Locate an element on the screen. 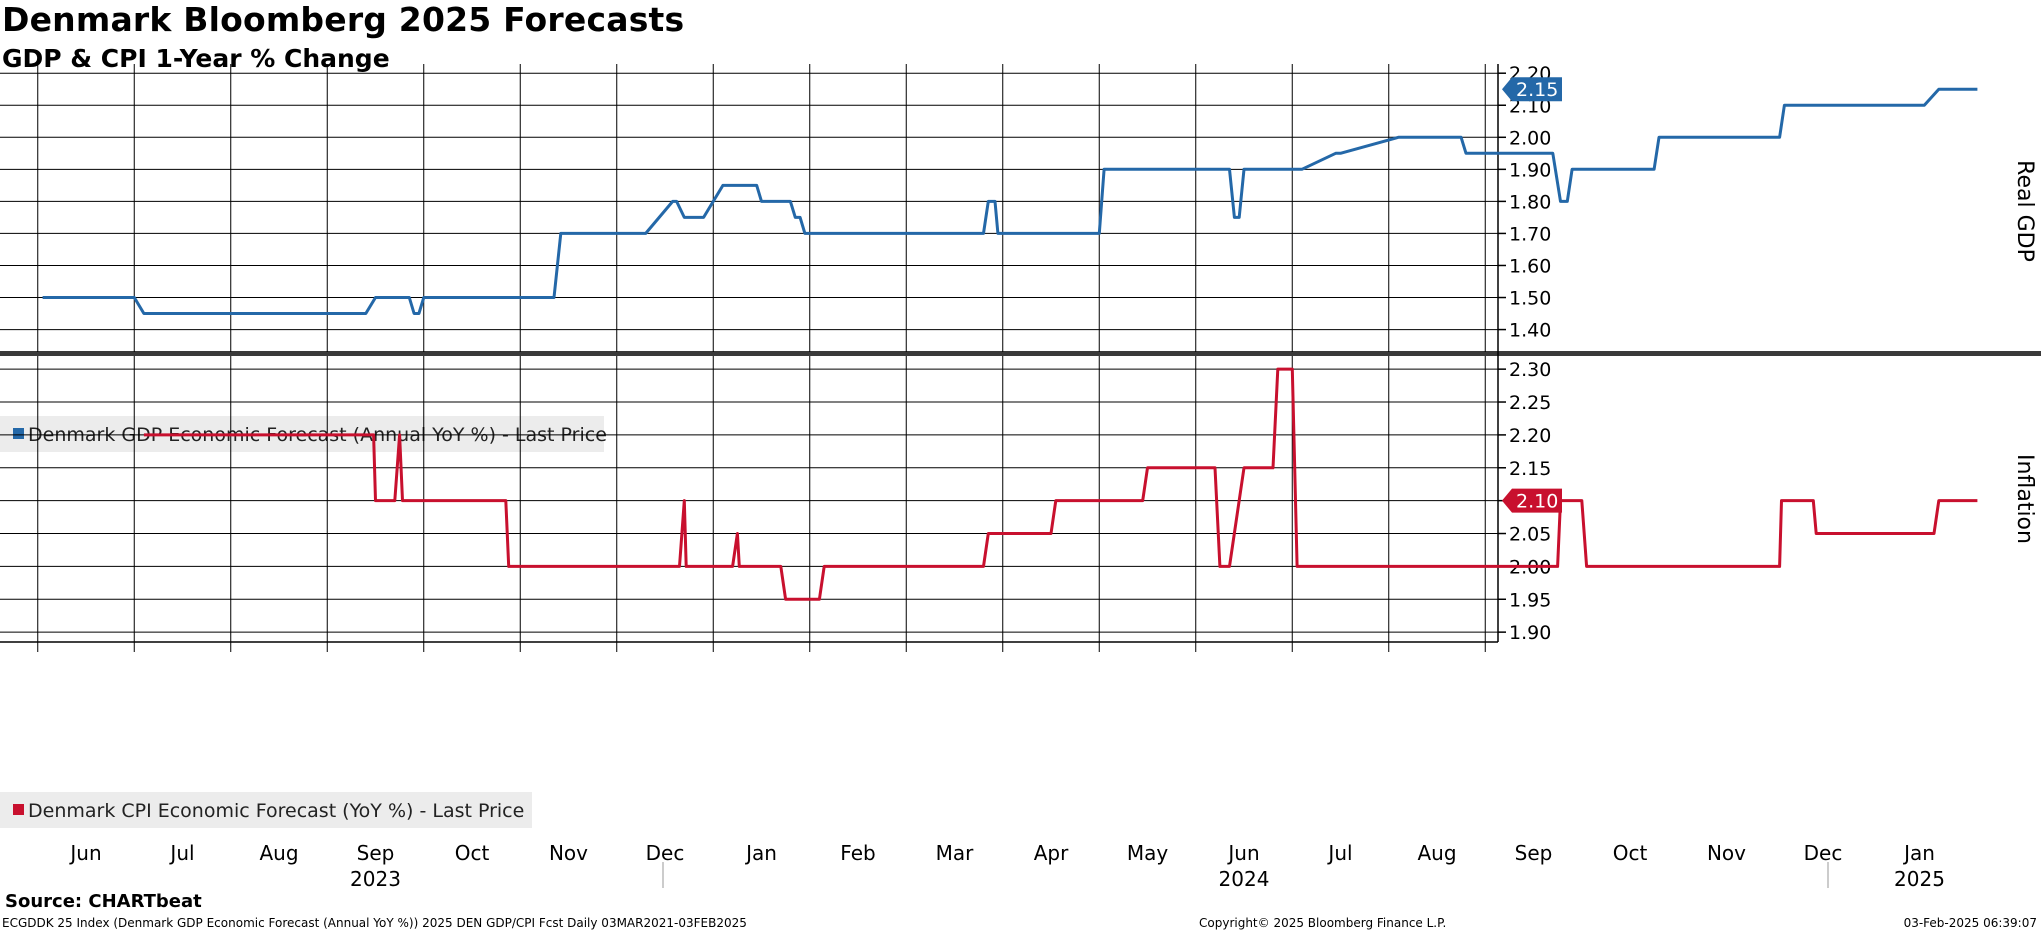 Image resolution: width=2041 pixels, height=932 pixels. y-tick-label: 2.20 is located at coordinates (1530, 436).